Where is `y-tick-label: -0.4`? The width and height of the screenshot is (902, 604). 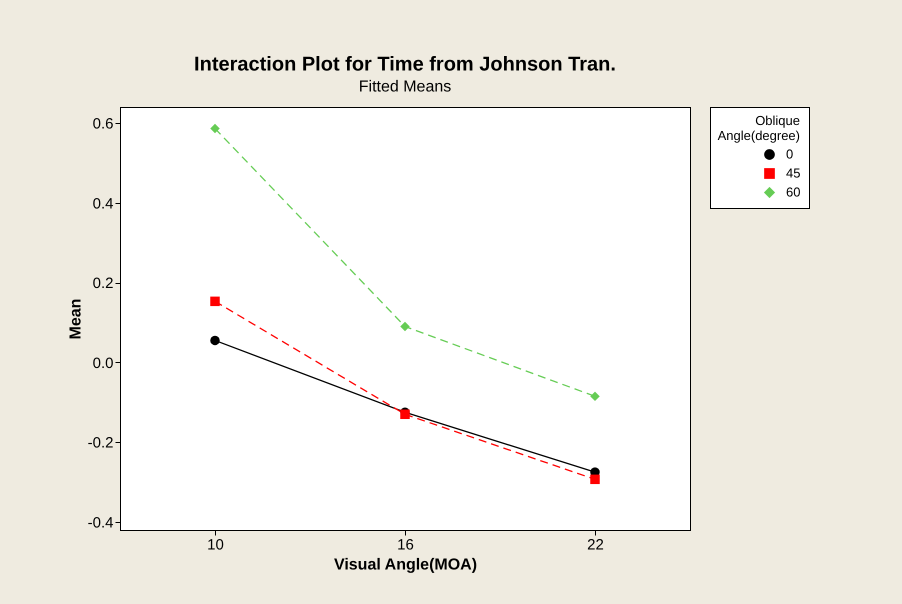
y-tick-label: -0.4 is located at coordinates (101, 523).